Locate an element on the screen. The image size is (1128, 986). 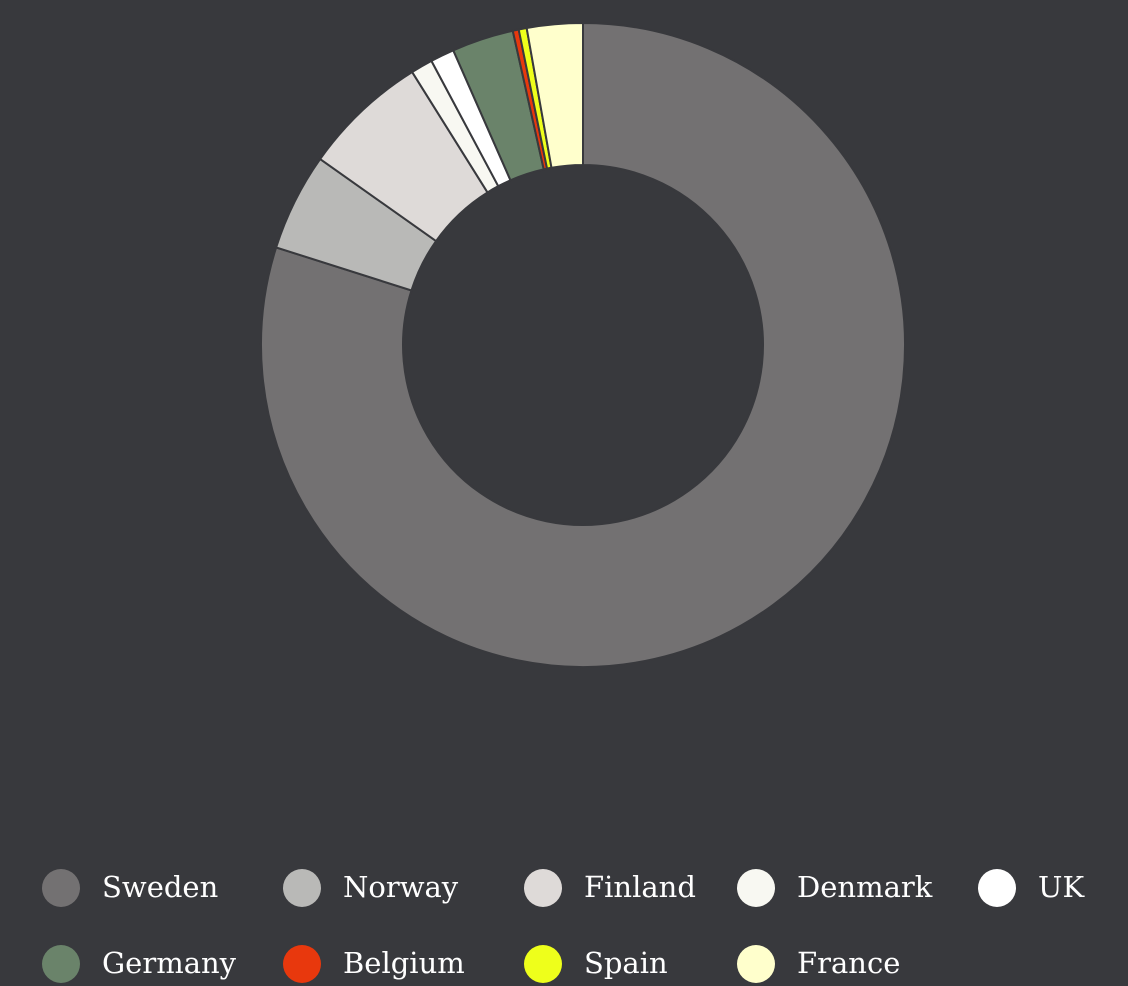
legend-label: Sweden is located at coordinates (160, 887).